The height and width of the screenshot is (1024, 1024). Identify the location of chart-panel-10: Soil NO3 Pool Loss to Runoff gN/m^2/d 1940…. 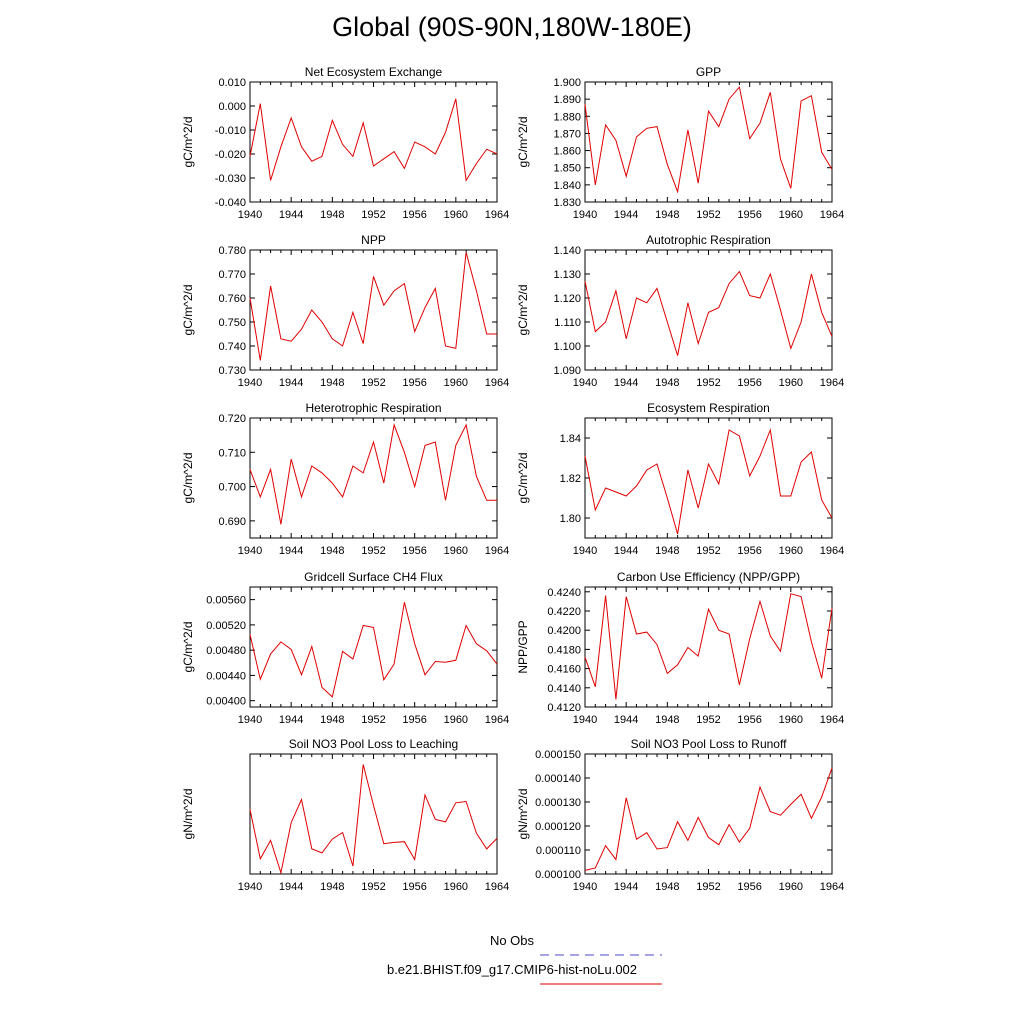
(680, 815).